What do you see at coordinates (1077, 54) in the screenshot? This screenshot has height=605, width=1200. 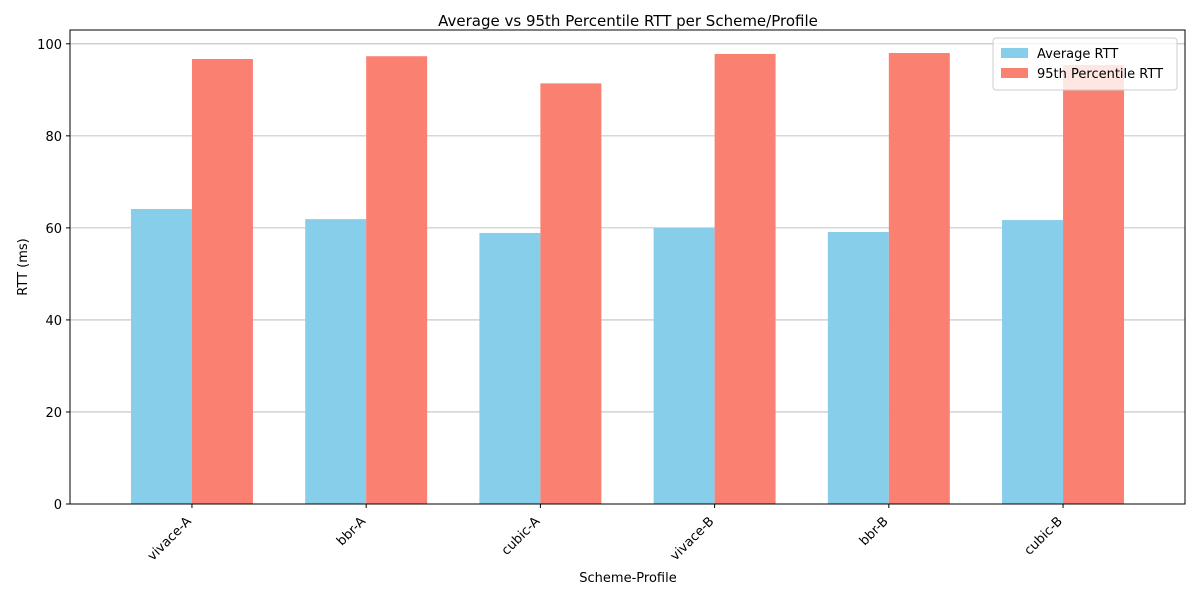 I see `legend-label: Average RTT` at bounding box center [1077, 54].